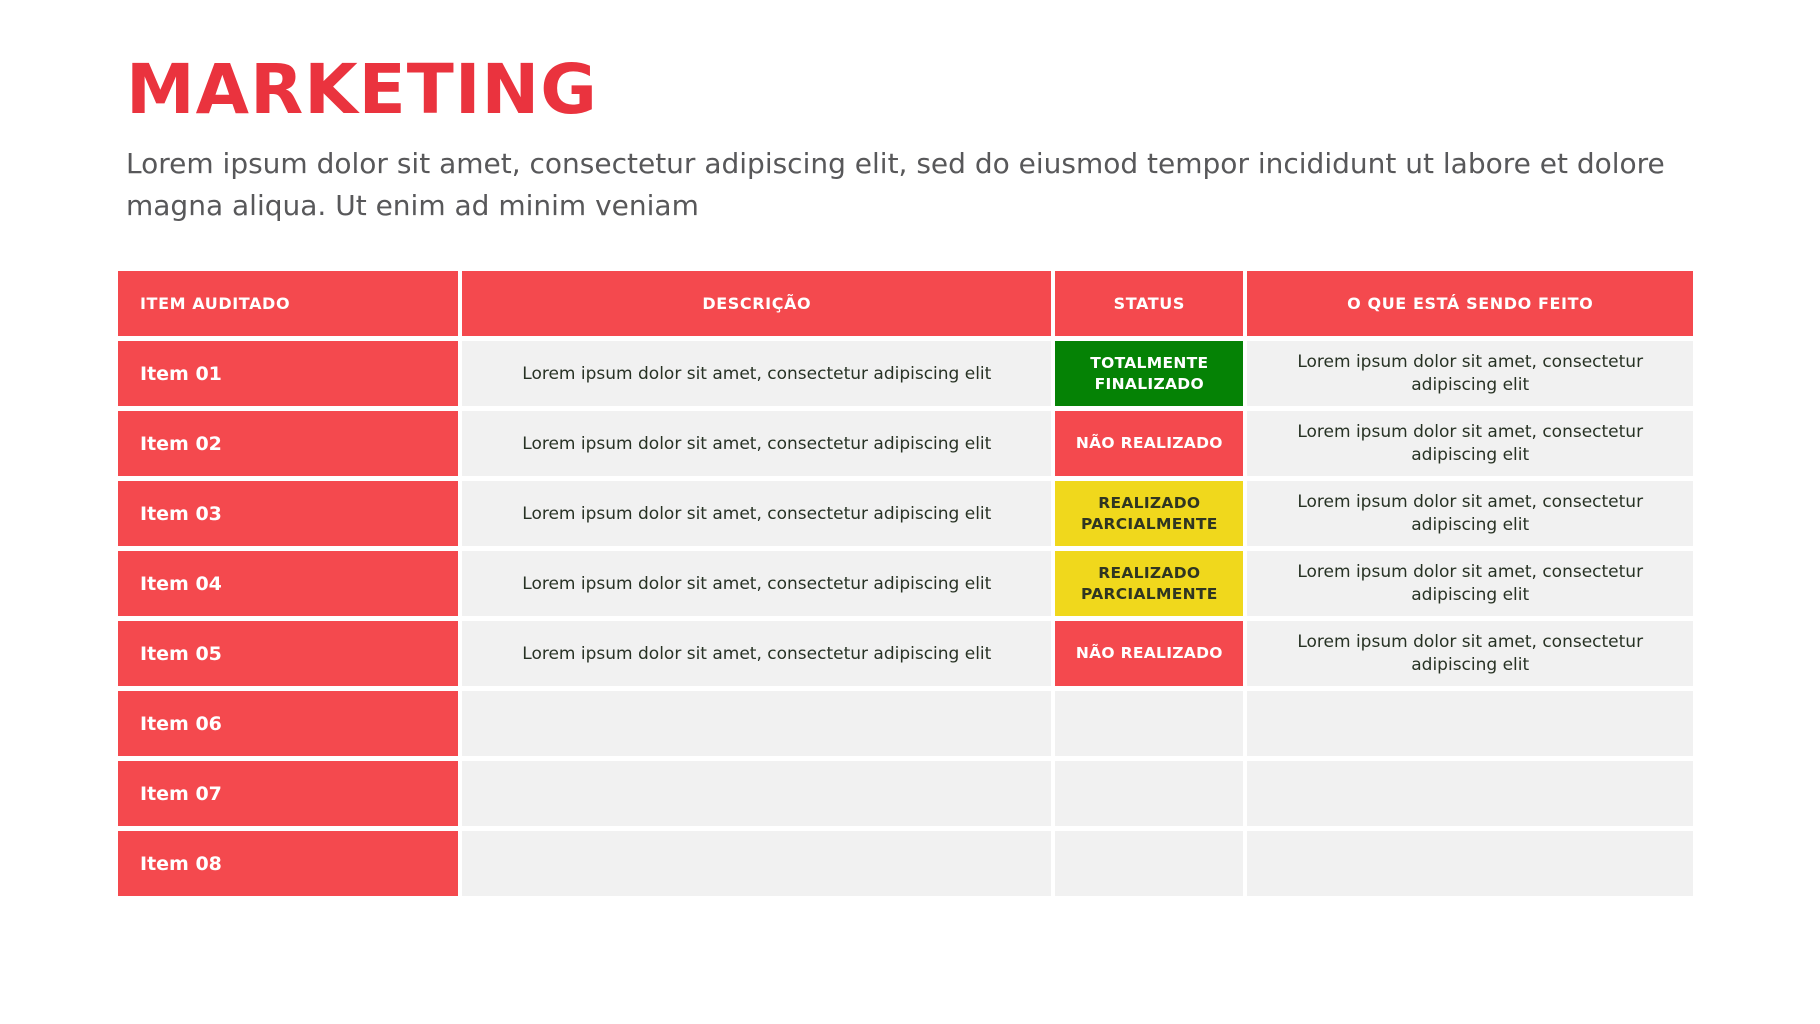 Image resolution: width=1820 pixels, height=1024 pixels. Describe the element at coordinates (288, 723) in the screenshot. I see `item-cell: Item 06` at that location.